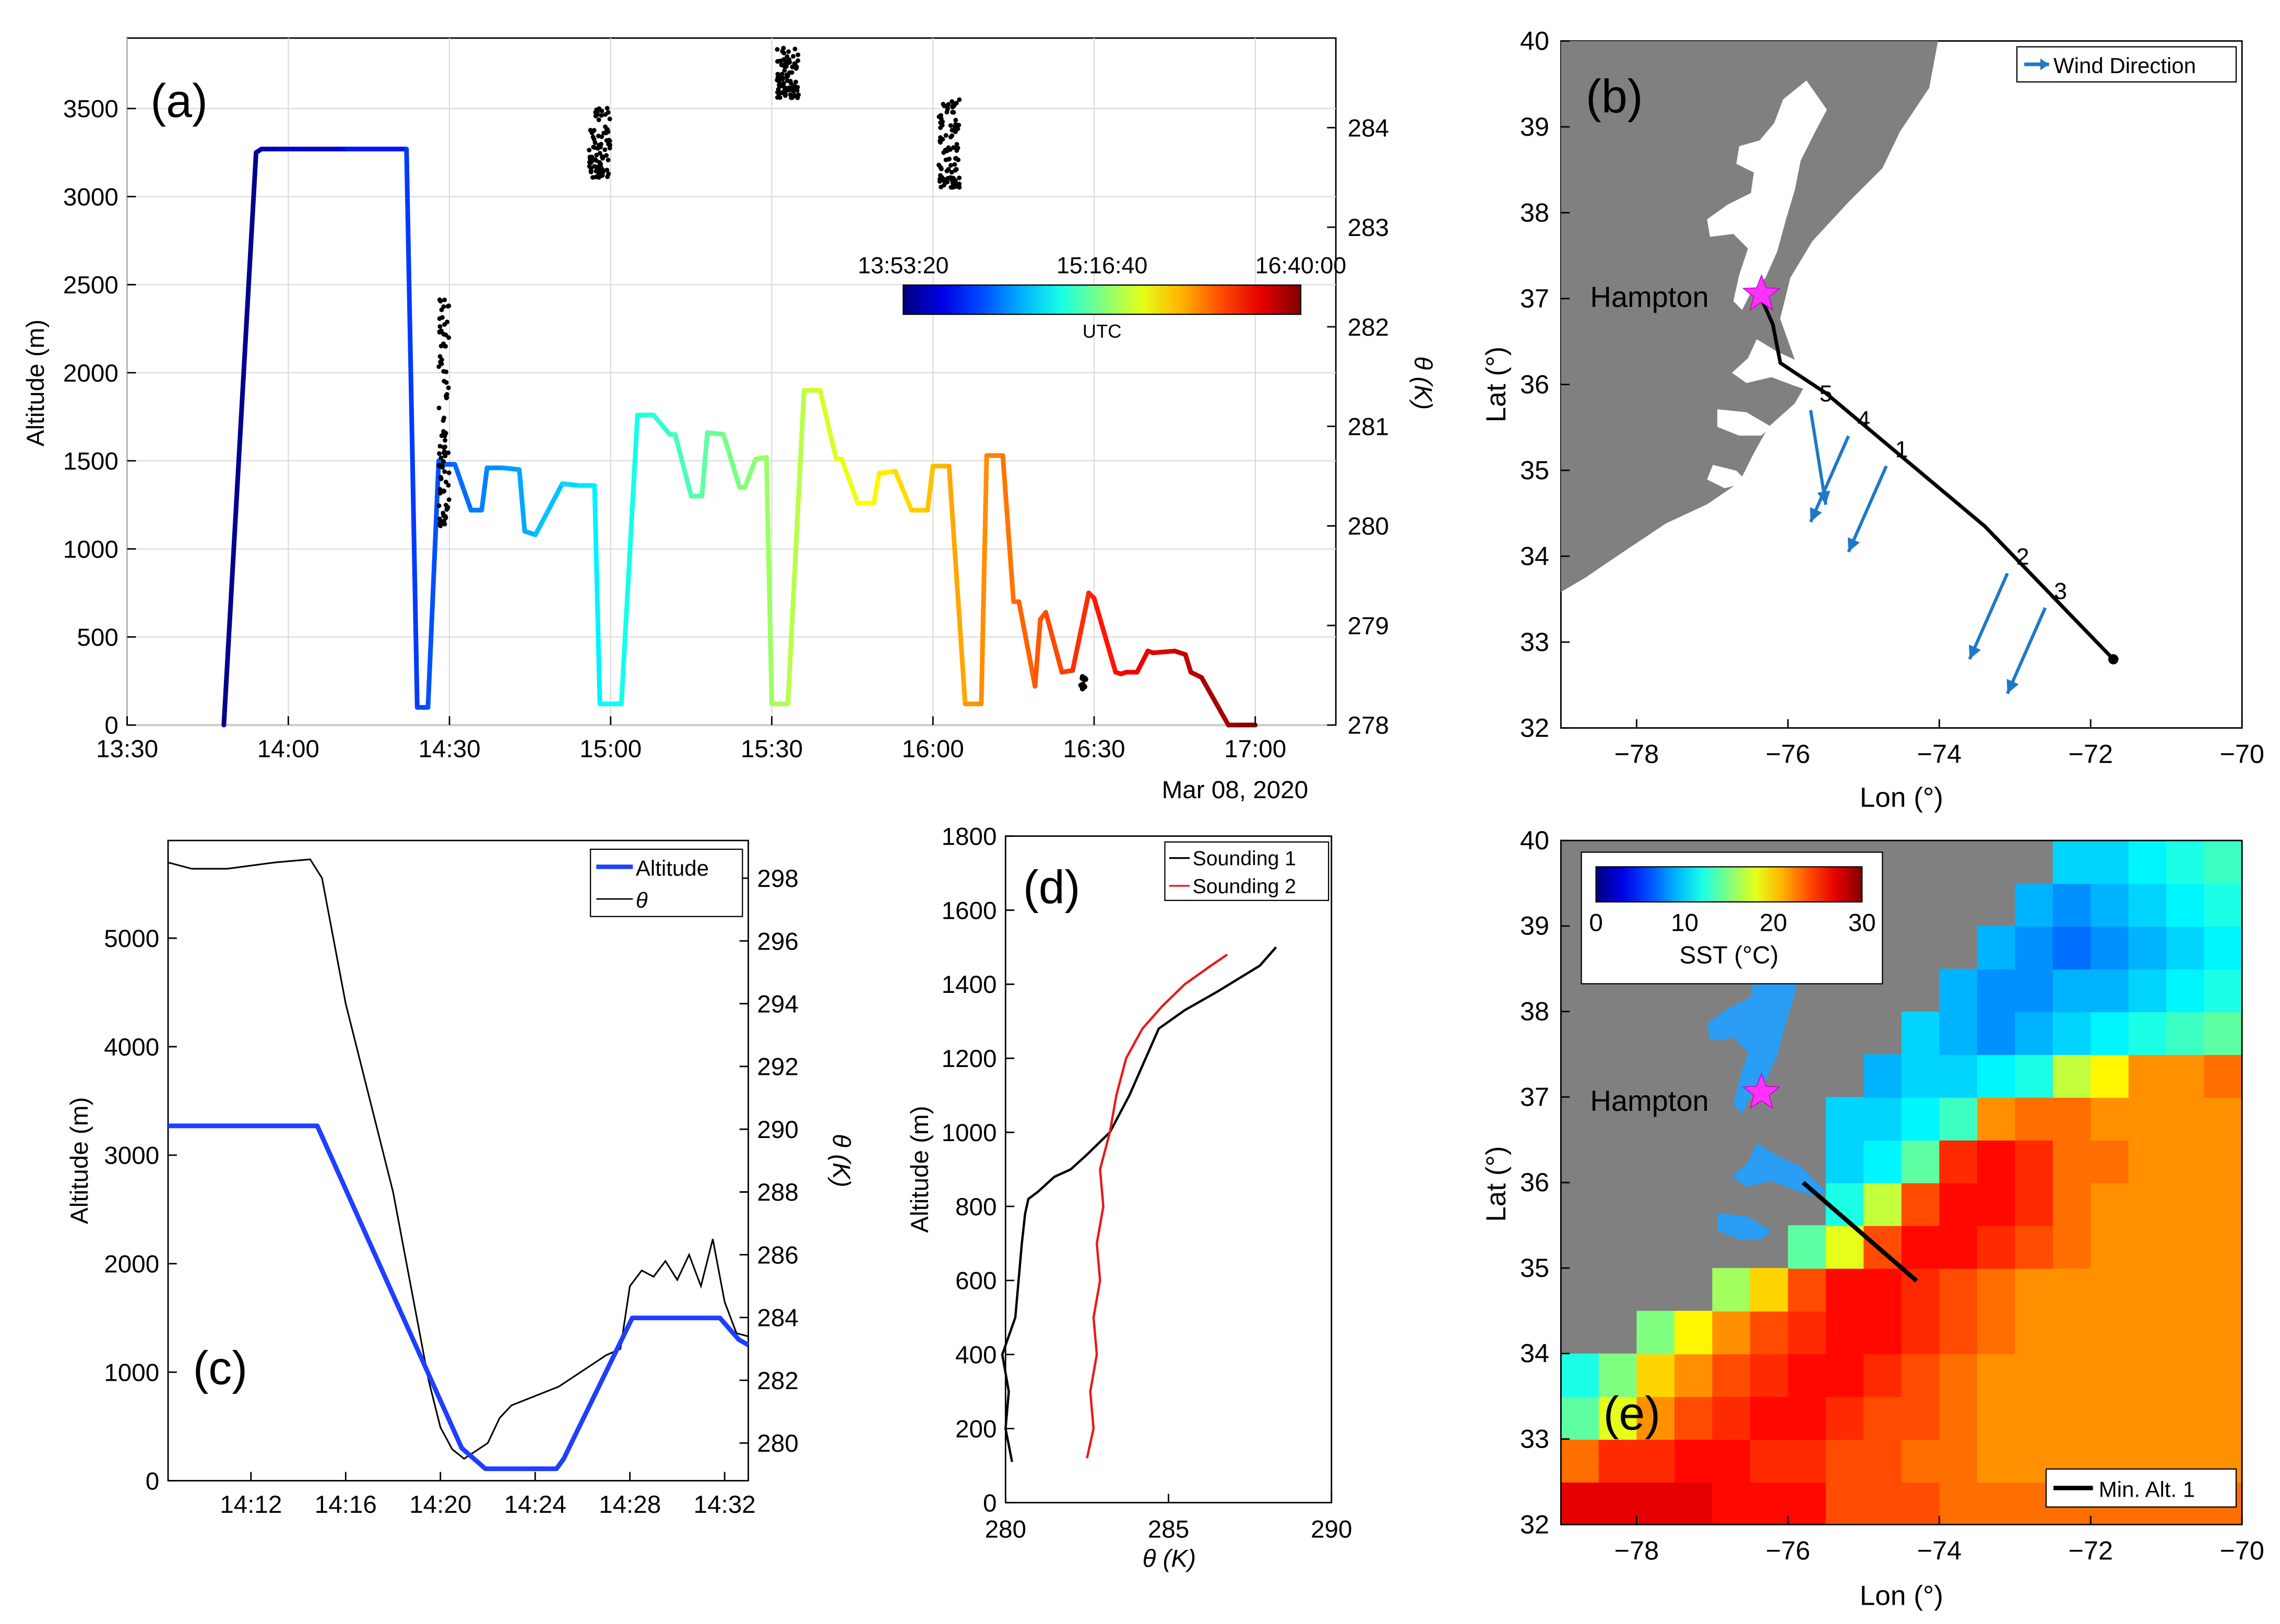  I want to click on a-xtick-label: 17:00, so click(1255, 749).